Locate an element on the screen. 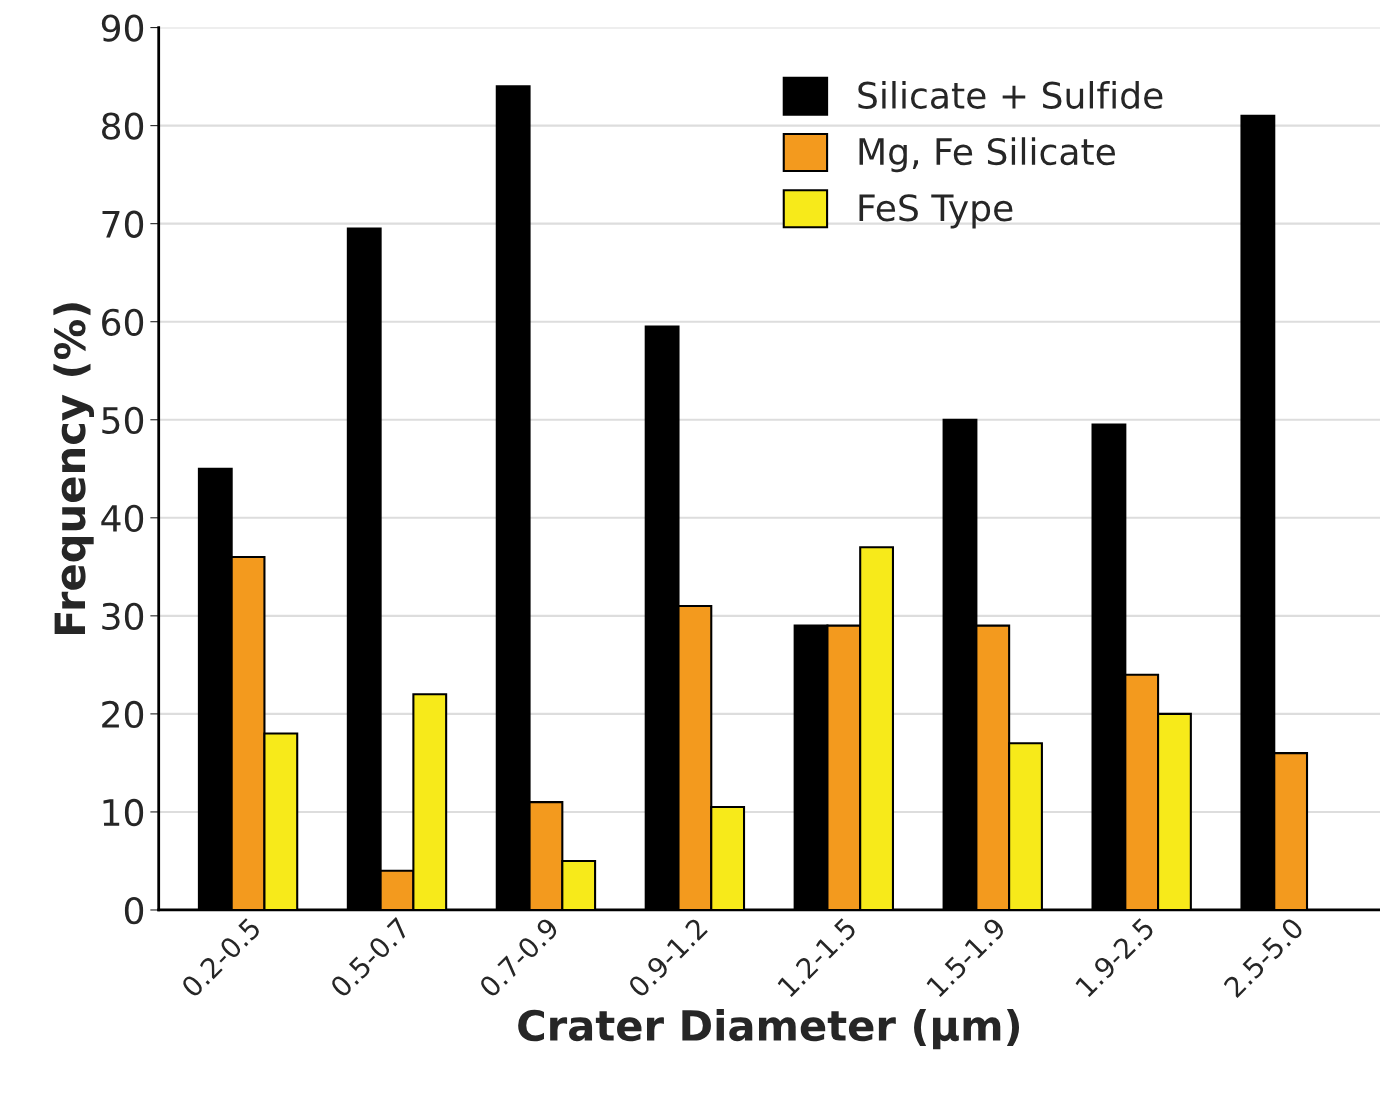 The image size is (1380, 1103). legend-label: Mg, Fe Silicate is located at coordinates (987, 155).